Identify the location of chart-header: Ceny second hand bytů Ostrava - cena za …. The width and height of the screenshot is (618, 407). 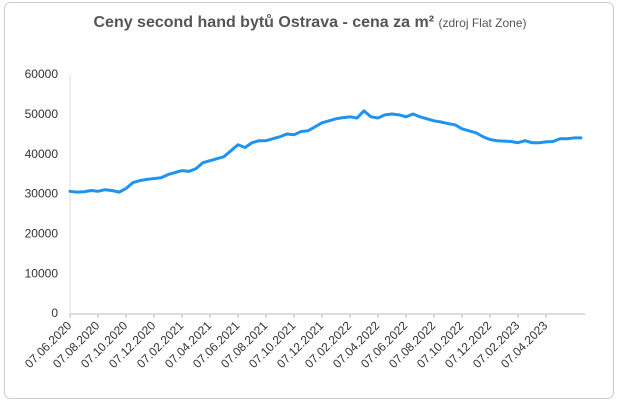
(310, 23).